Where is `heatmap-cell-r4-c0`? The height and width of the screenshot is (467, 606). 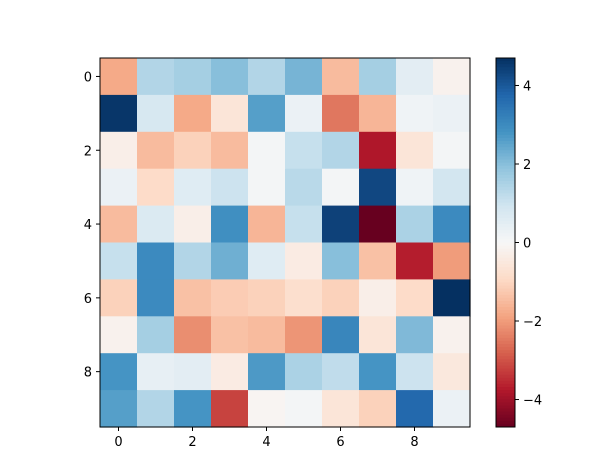 heatmap-cell-r4-c0 is located at coordinates (119, 224).